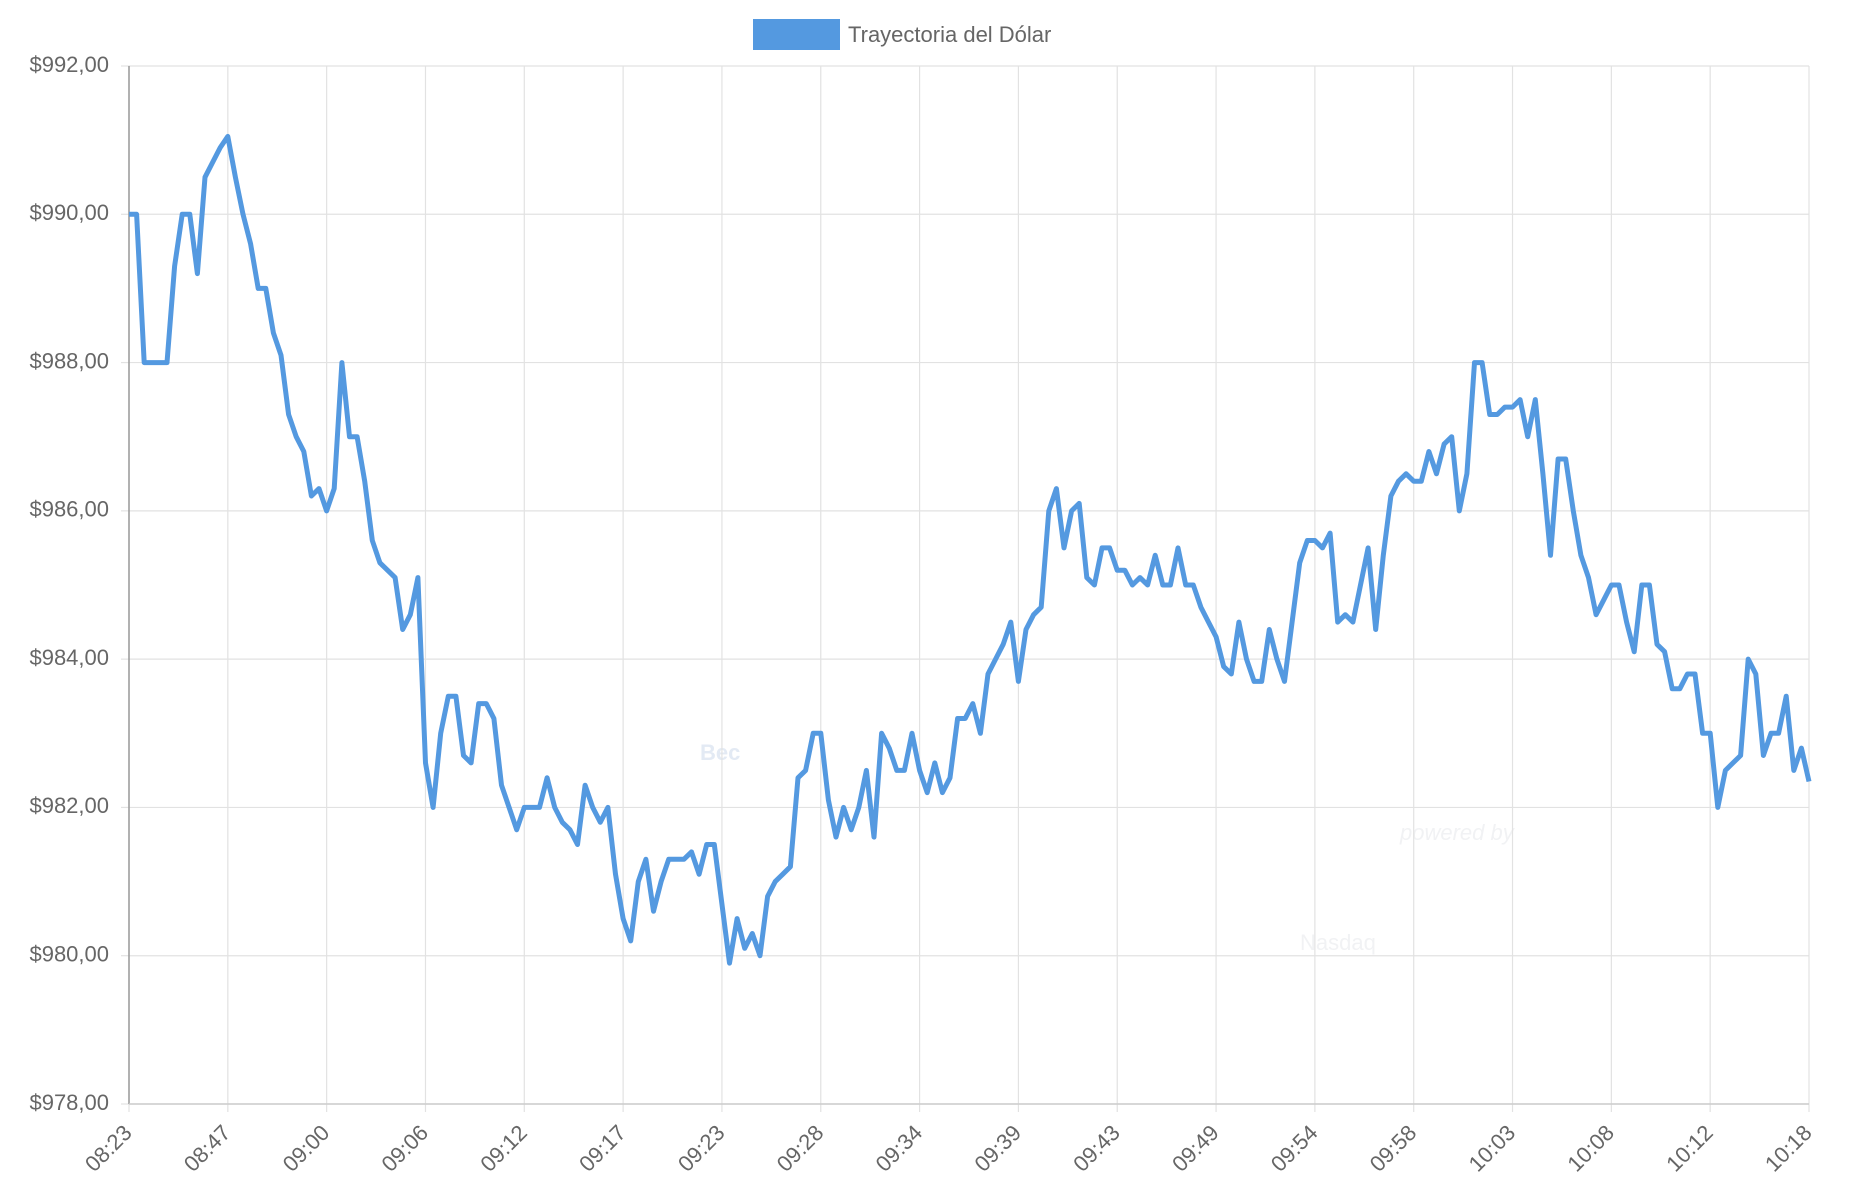 The height and width of the screenshot is (1196, 1852). I want to click on x-tick-label: 09:00, so click(306, 1148).